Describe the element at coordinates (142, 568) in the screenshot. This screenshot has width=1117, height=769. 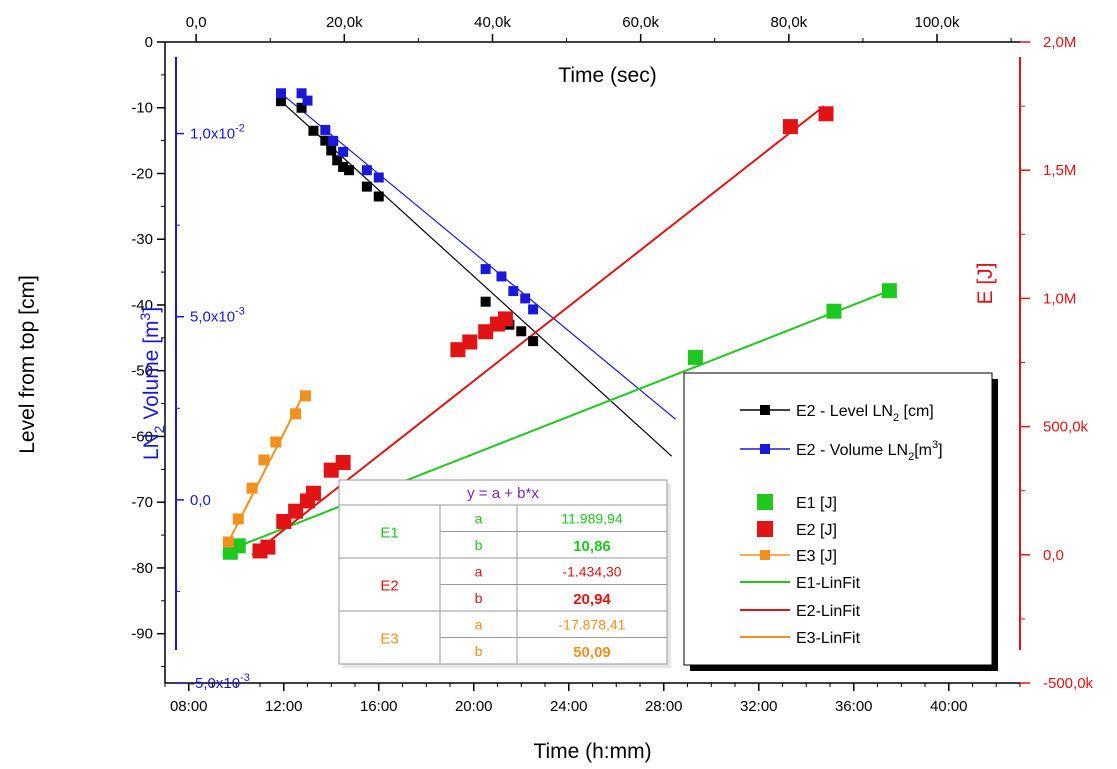
I see `left-tick-label: -80` at that location.